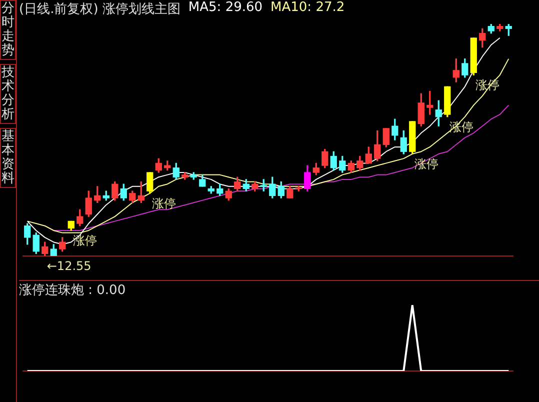 The height and width of the screenshot is (402, 539). I want to click on text: 技术分析, so click(8, 93).